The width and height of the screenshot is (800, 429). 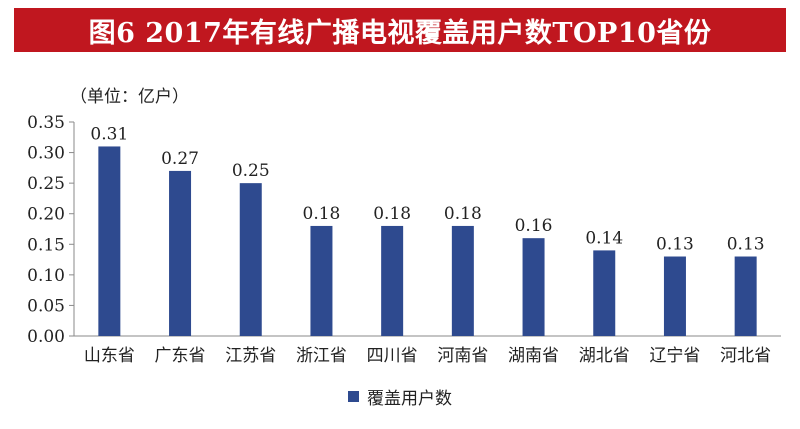 What do you see at coordinates (180, 159) in the screenshot?
I see `data-label: 0.27` at bounding box center [180, 159].